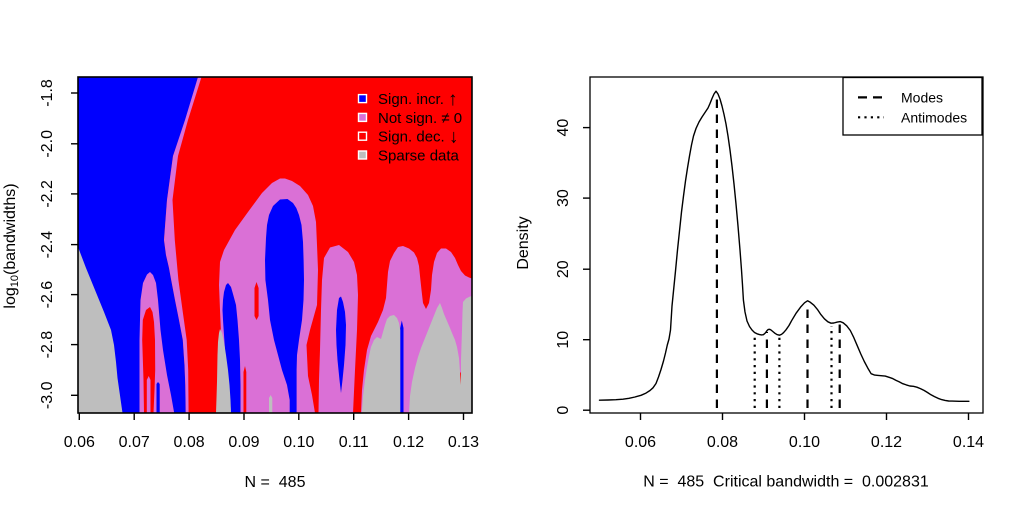 The image size is (1024, 511). What do you see at coordinates (922, 97) in the screenshot?
I see `svg-text: Modes` at bounding box center [922, 97].